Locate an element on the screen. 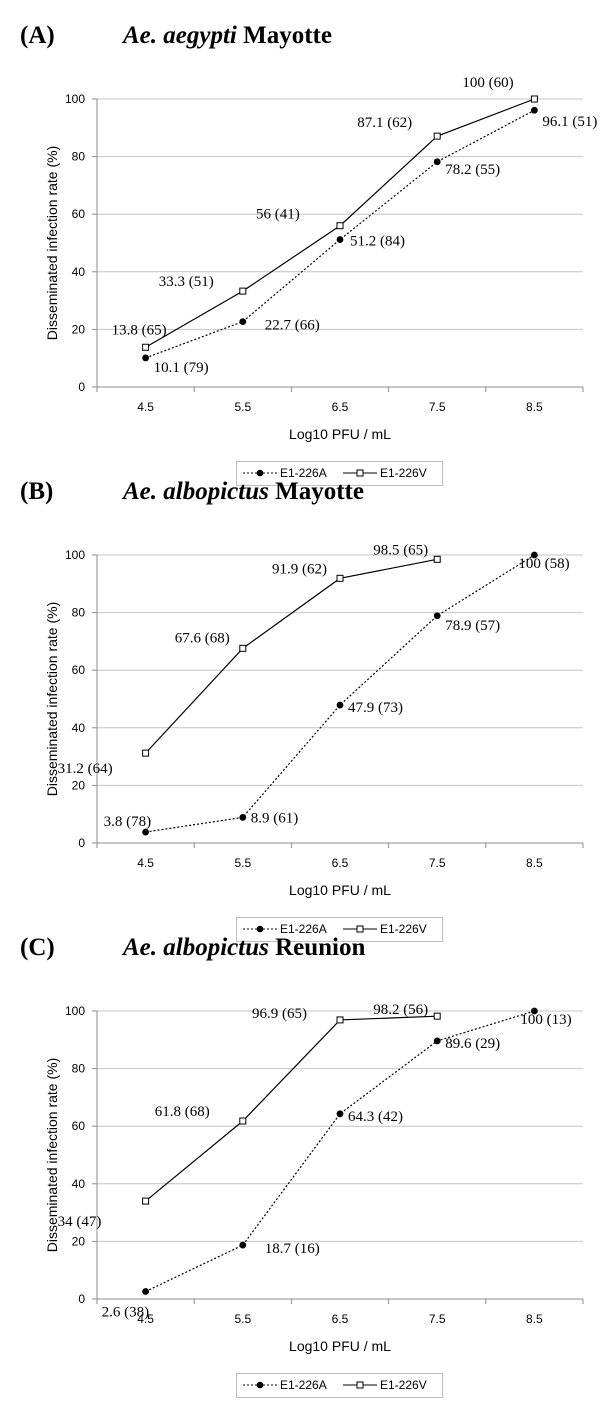  data-label: 22.7 (66) is located at coordinates (292, 326).